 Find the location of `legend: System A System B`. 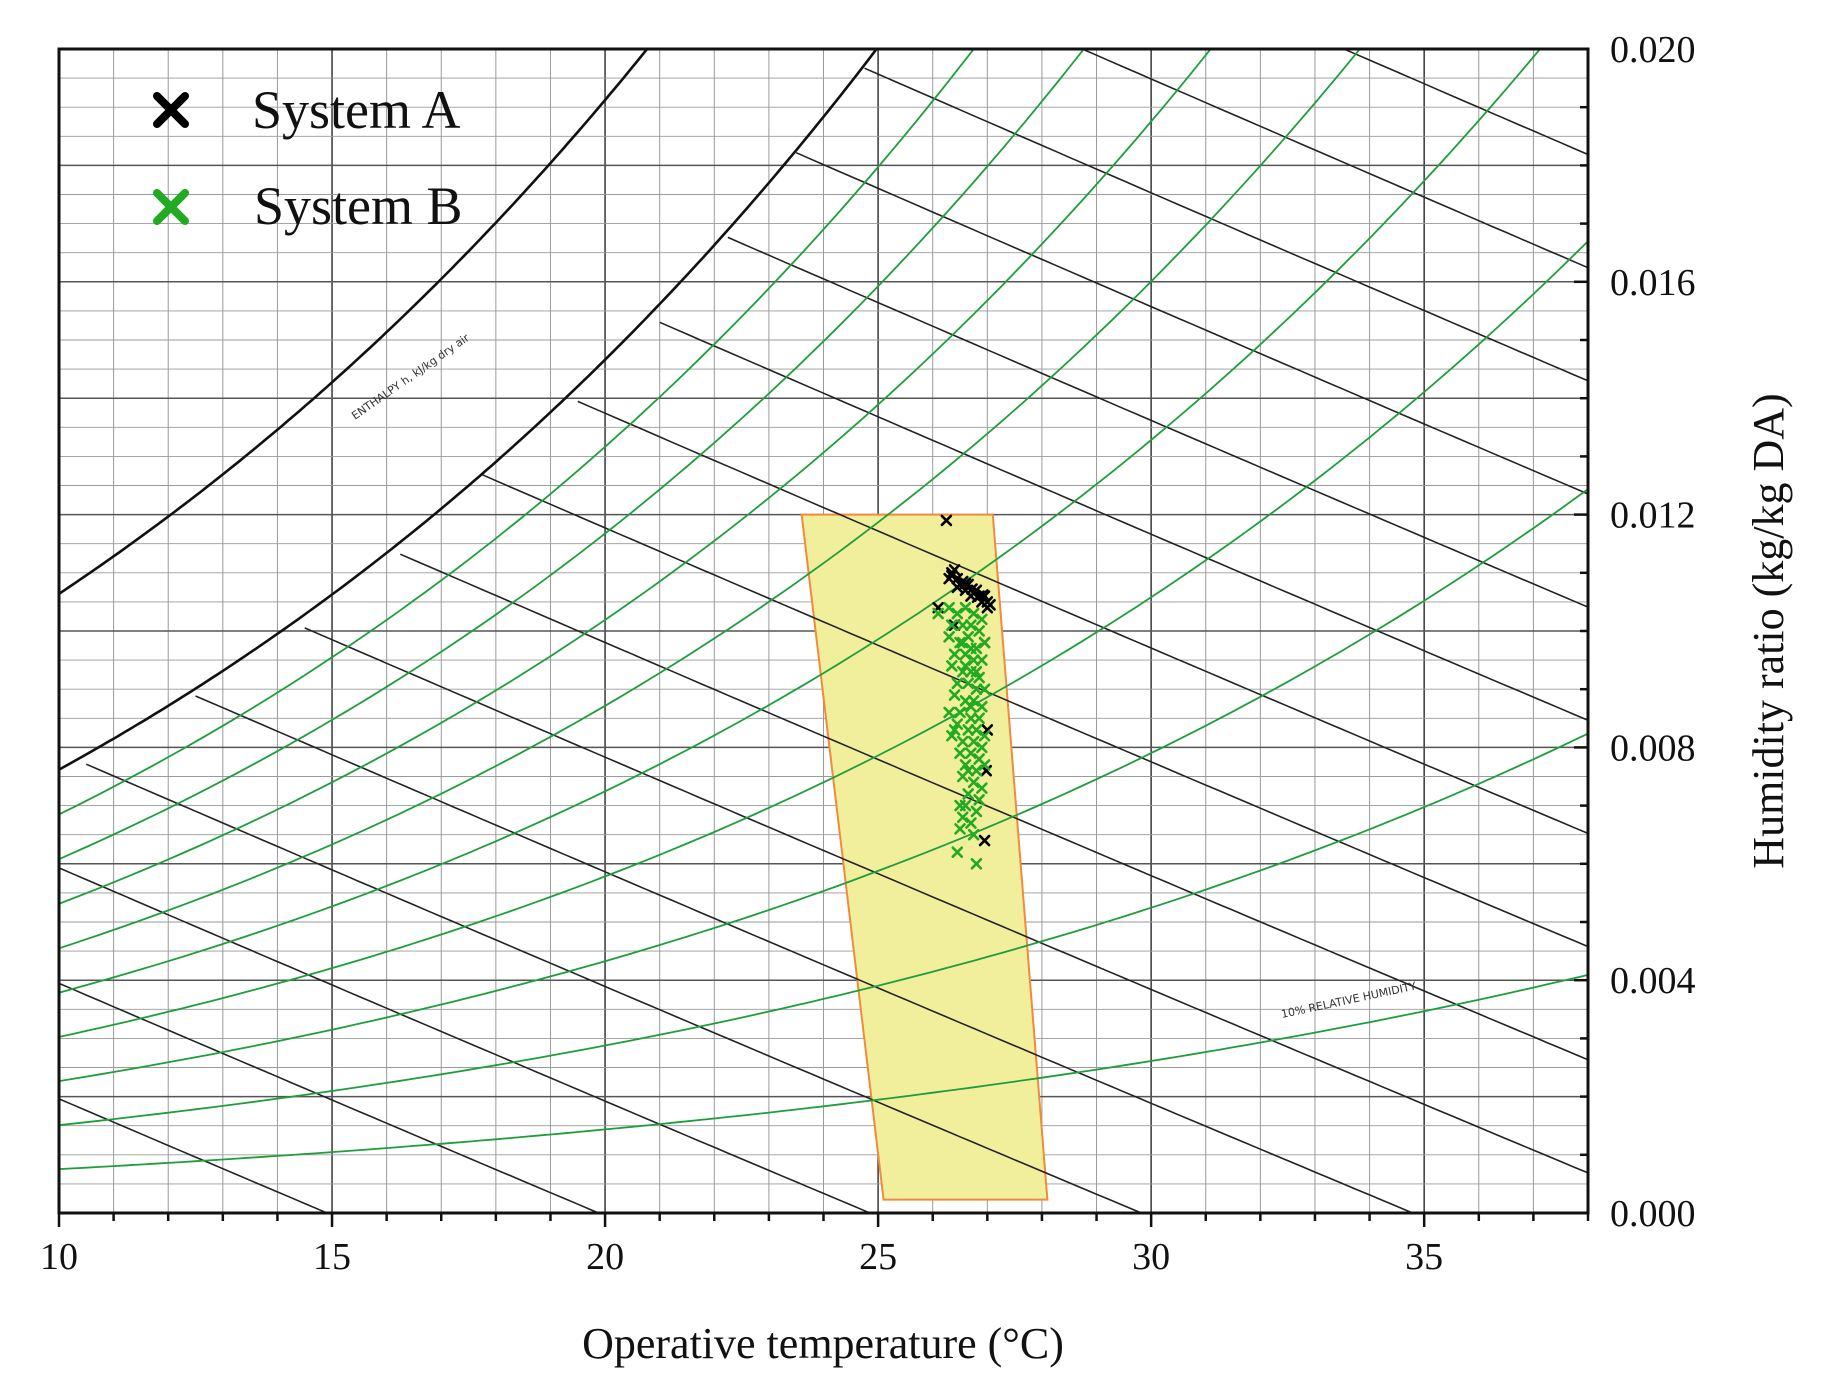

legend: System A System B is located at coordinates (308, 158).